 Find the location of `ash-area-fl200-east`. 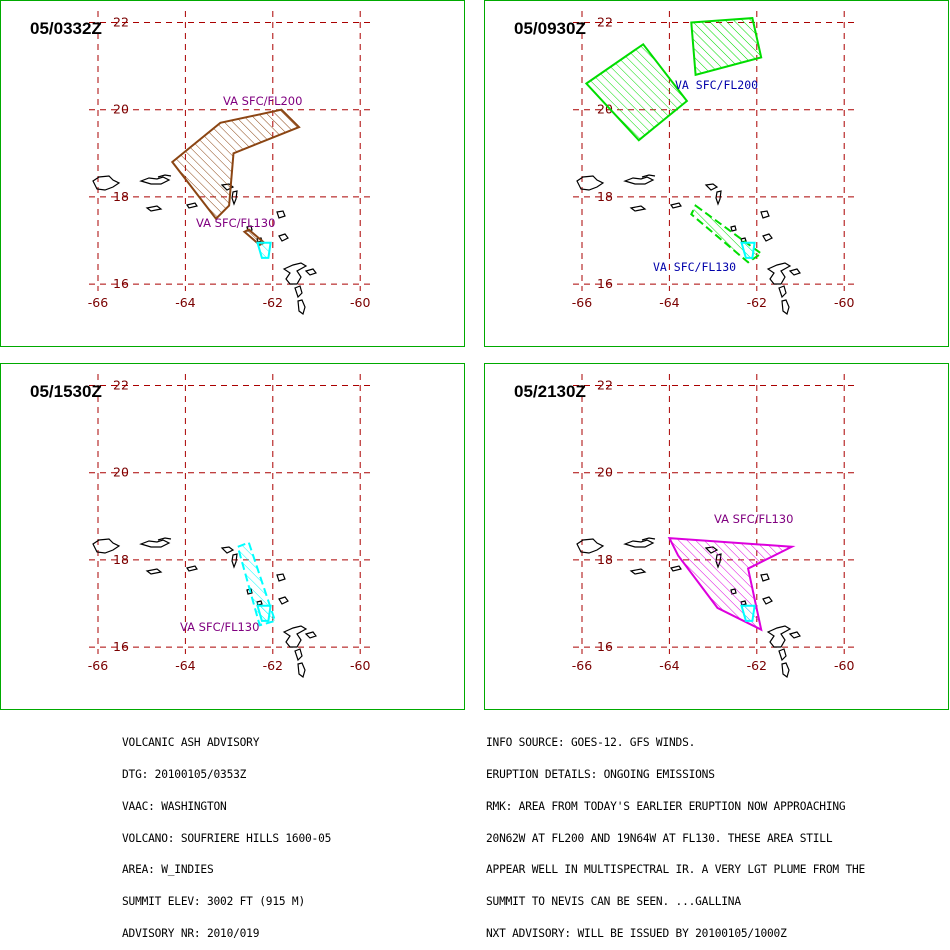

ash-area-fl200-east is located at coordinates (726, 47).